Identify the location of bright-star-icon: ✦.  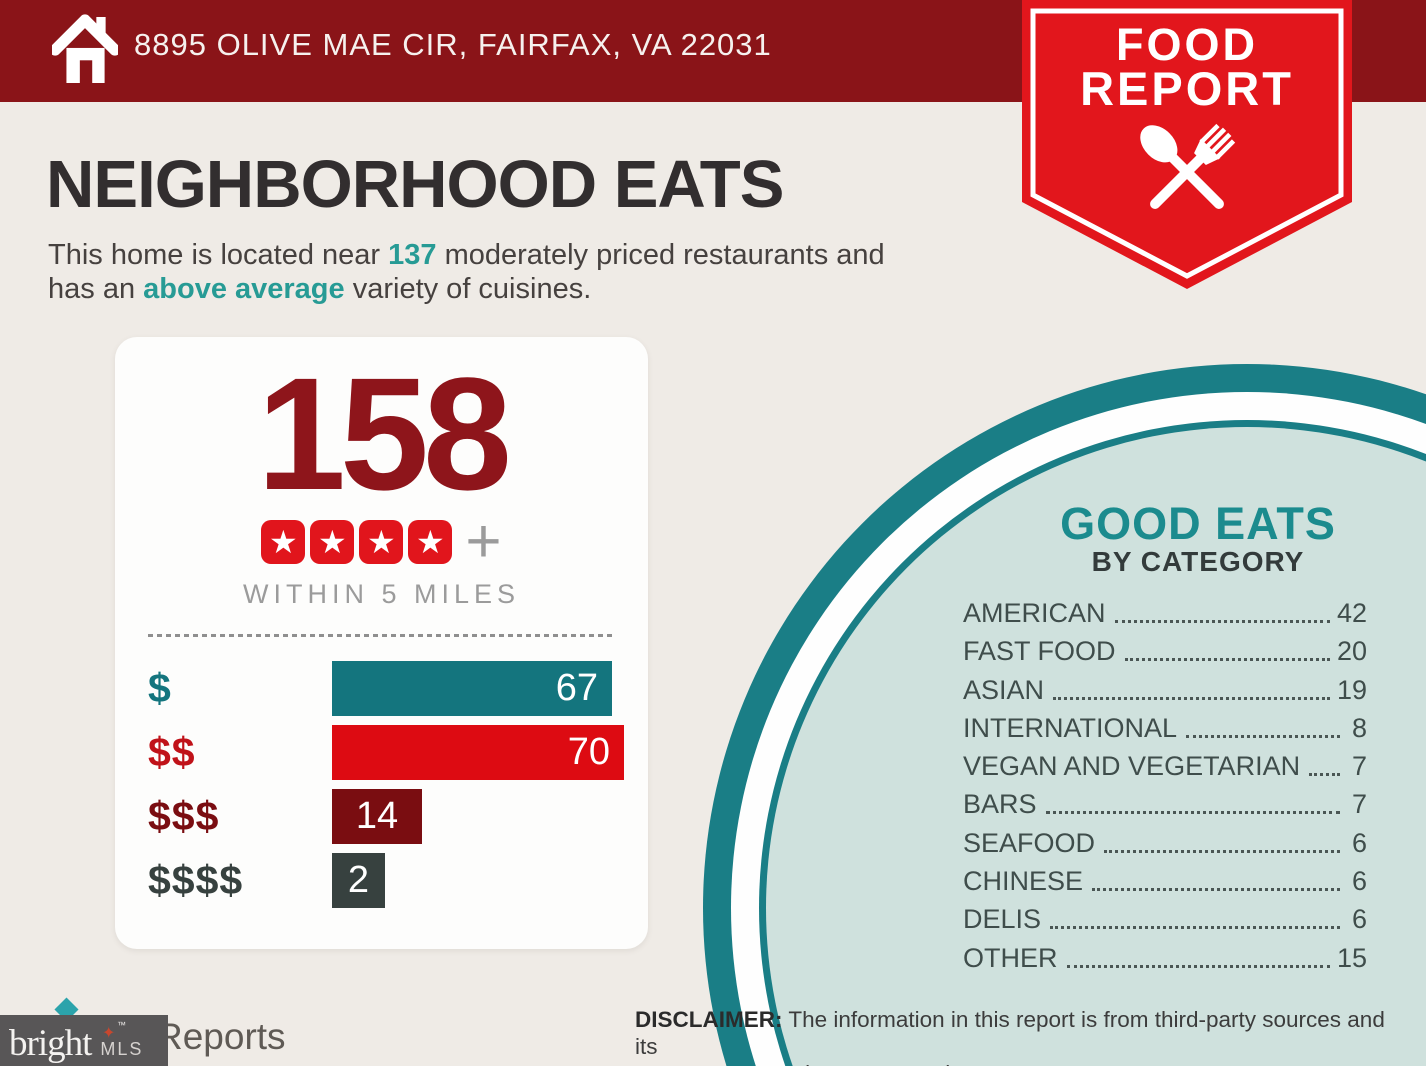
(109, 1033).